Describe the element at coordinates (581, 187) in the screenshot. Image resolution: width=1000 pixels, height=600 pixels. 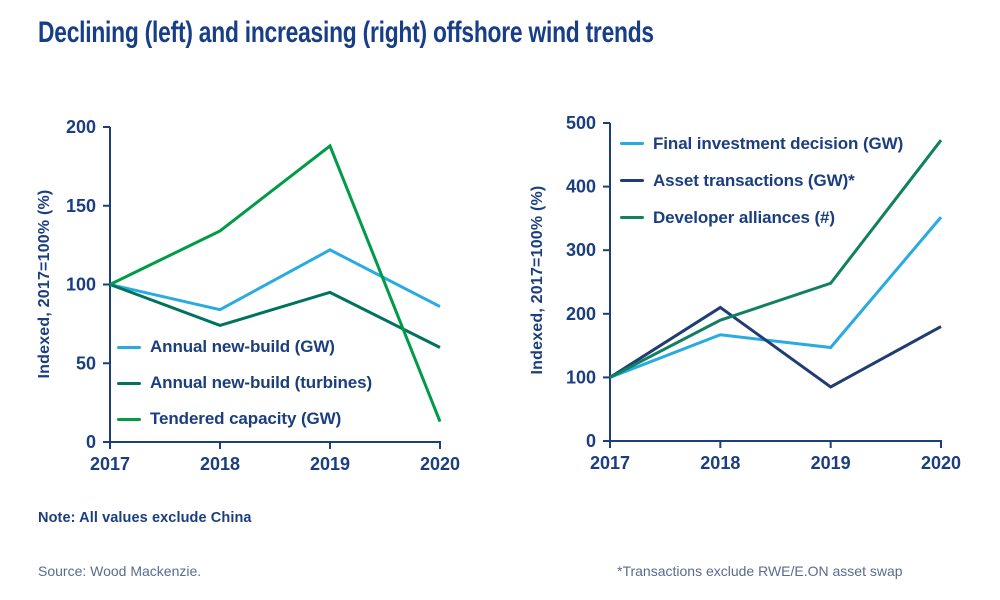
I see `y-tick-label: 400` at that location.